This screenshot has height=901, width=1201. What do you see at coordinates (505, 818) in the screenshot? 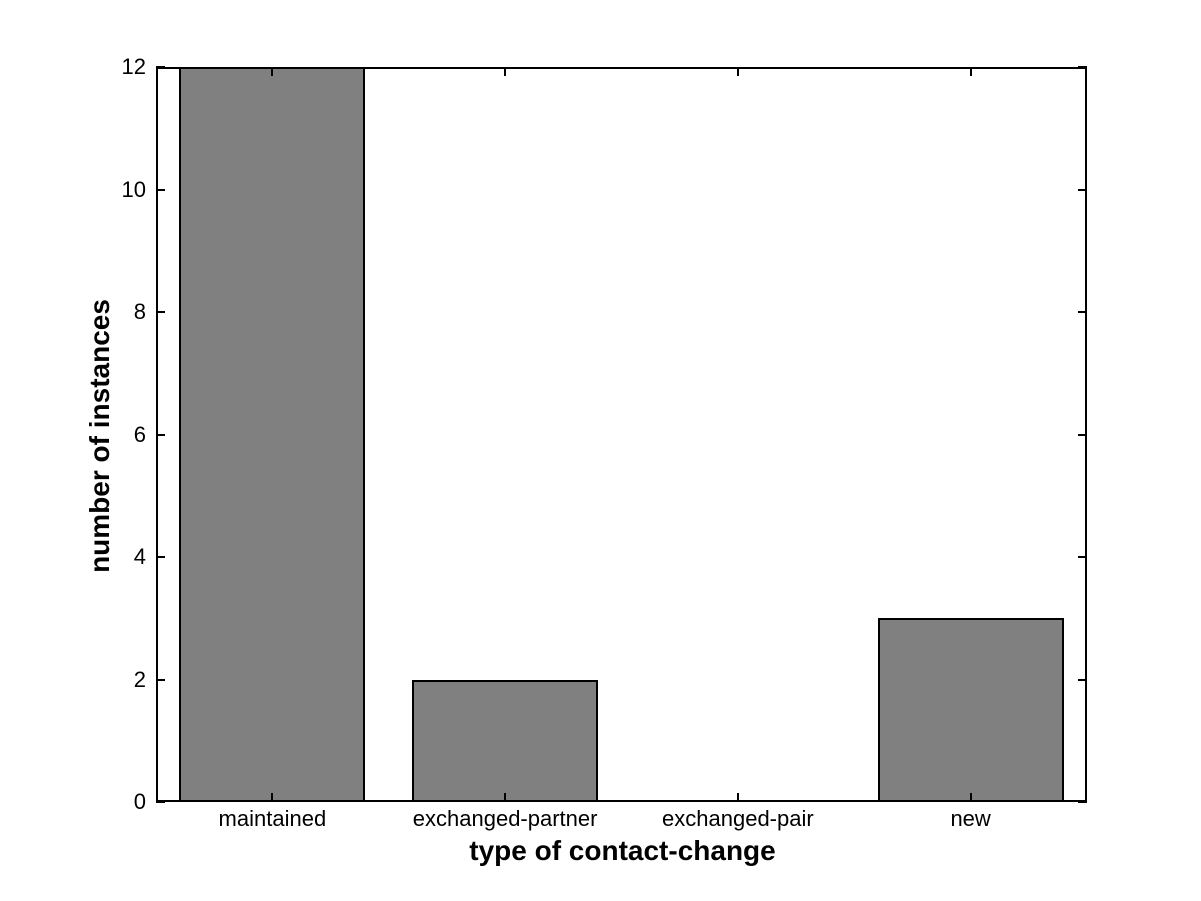
I see `x-tick-label-exchanged-partner: exchanged-partner` at bounding box center [505, 818].